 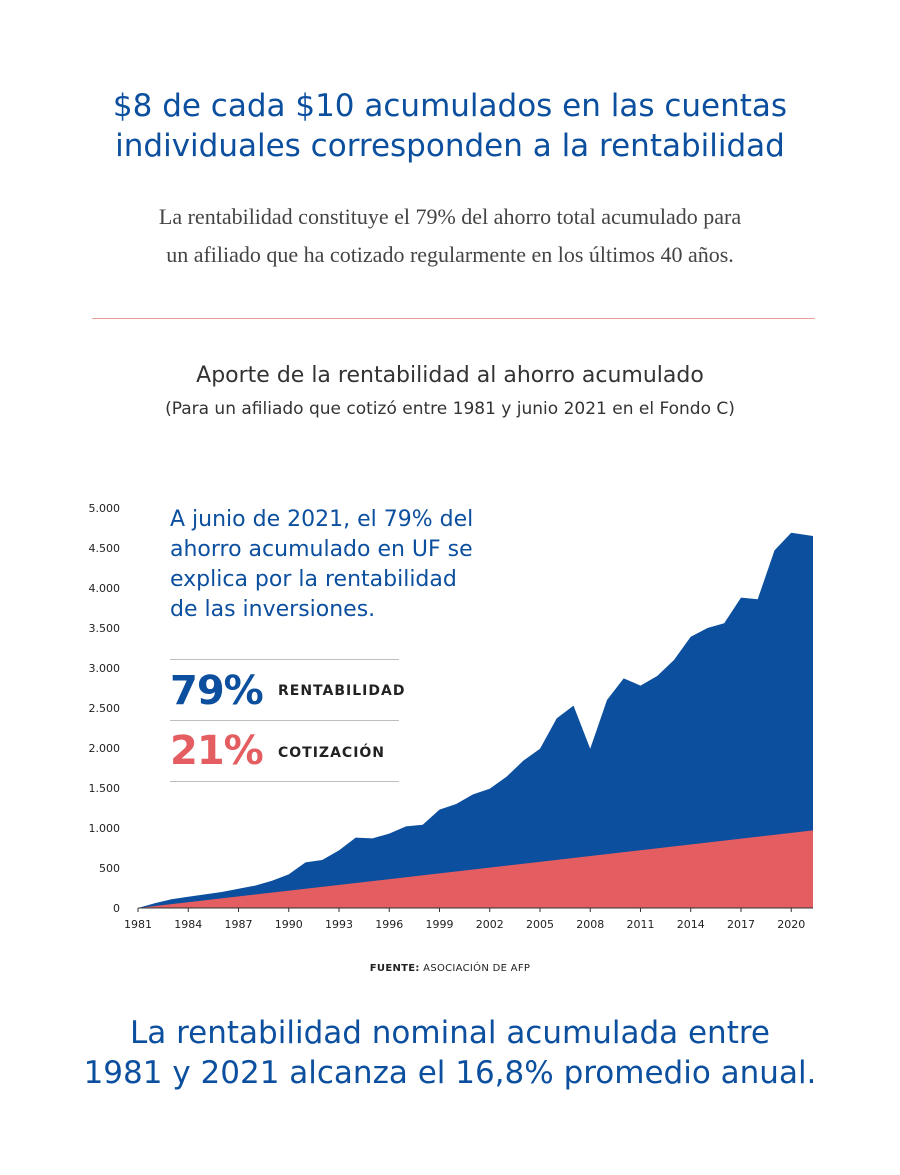 I want to click on cotizacion-label: COTIZACIÓN, so click(x=332, y=753).